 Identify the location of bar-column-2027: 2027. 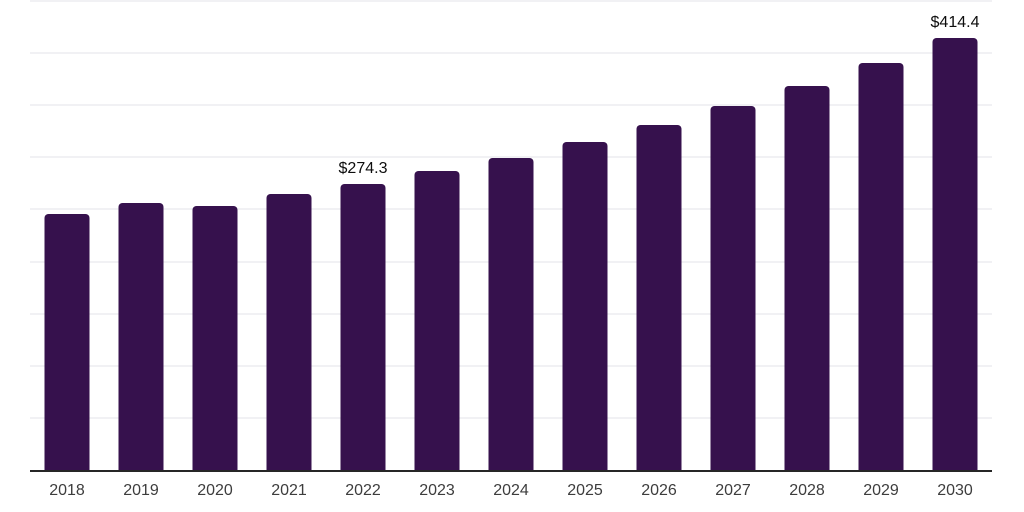
(733, 250).